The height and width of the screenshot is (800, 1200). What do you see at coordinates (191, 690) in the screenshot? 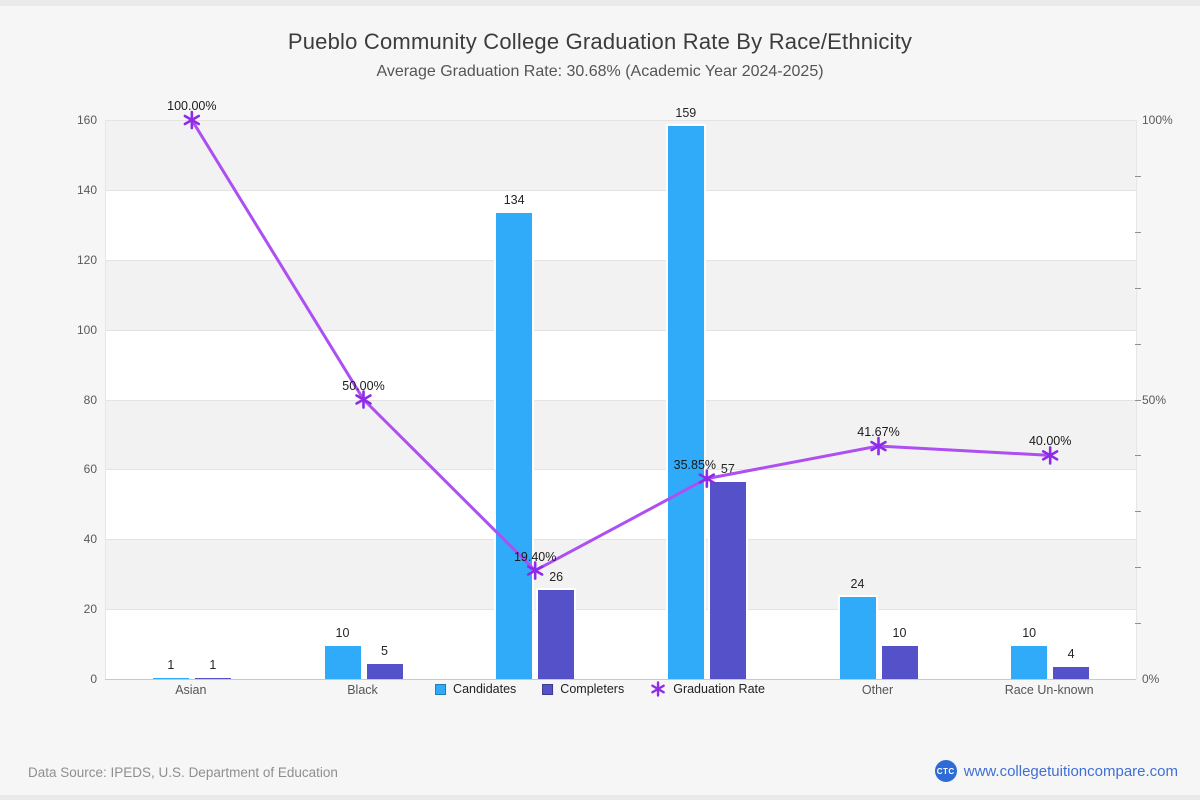
I see `category-label-asian: Asian` at bounding box center [191, 690].